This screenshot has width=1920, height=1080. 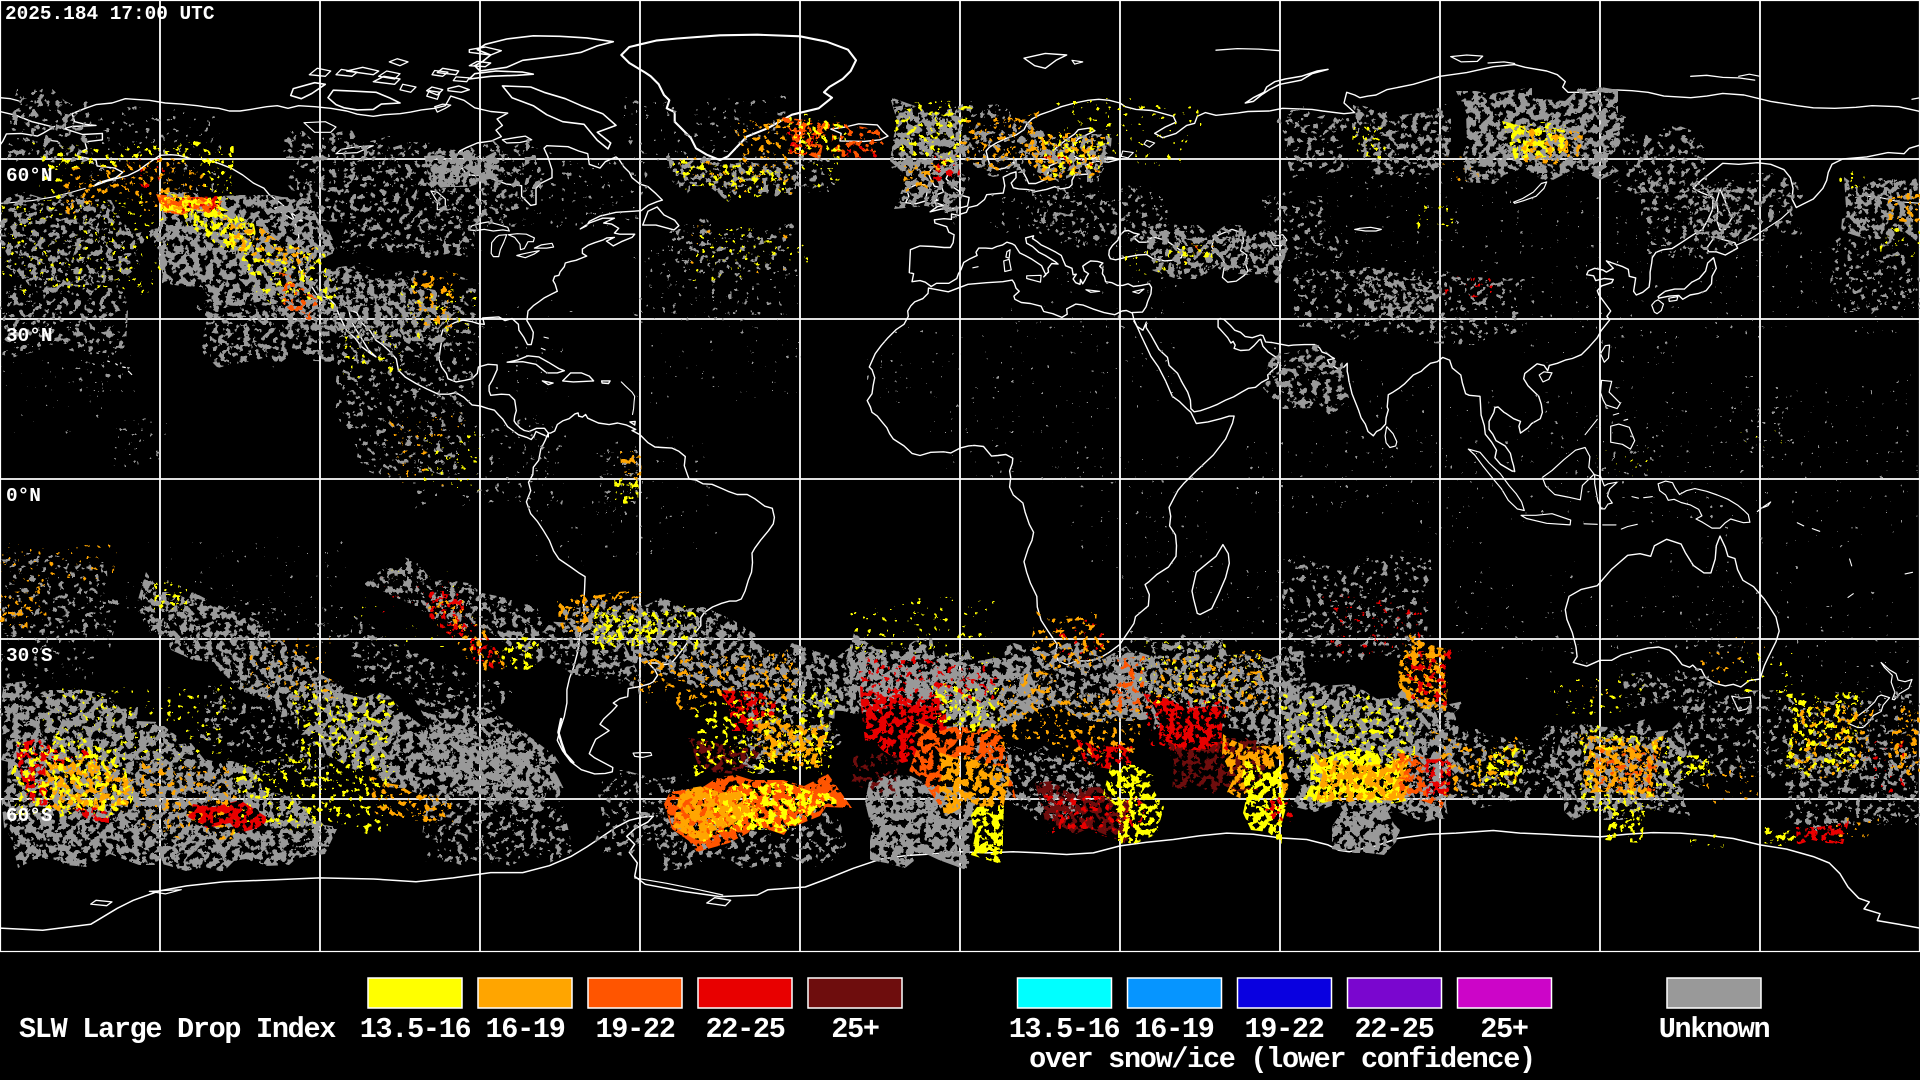 I want to click on svg-text: Unknown, so click(x=1714, y=1029).